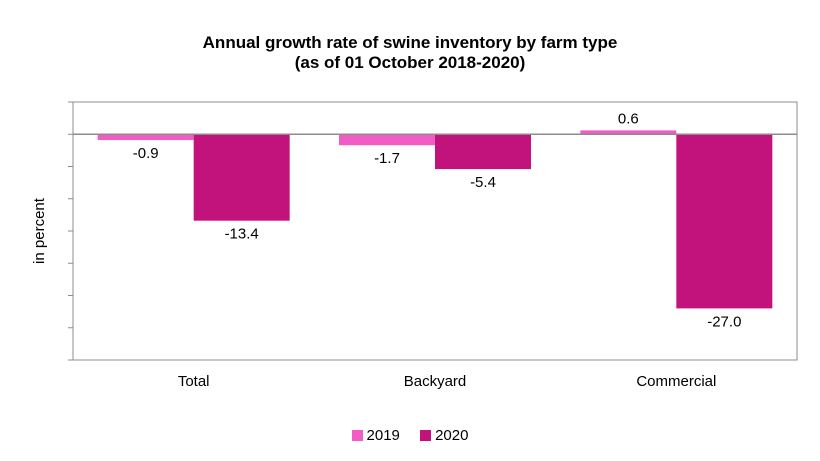 This screenshot has height=461, width=820. Describe the element at coordinates (724, 221) in the screenshot. I see `bar-2020-commercial` at that location.